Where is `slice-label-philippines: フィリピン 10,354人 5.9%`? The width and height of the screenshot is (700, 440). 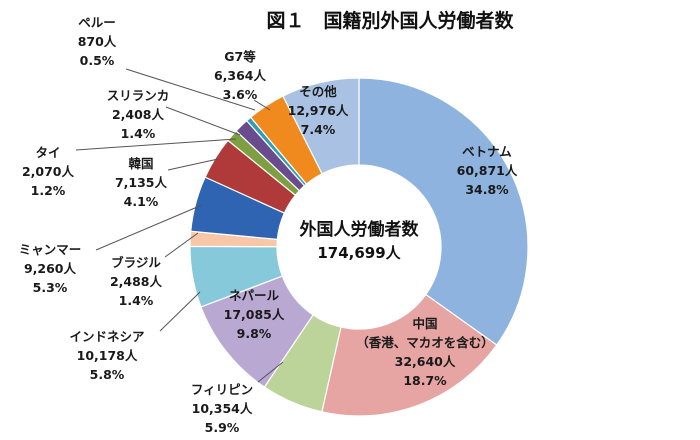
slice-label-philippines: フィリピン 10,354人 5.9% is located at coordinates (222, 408).